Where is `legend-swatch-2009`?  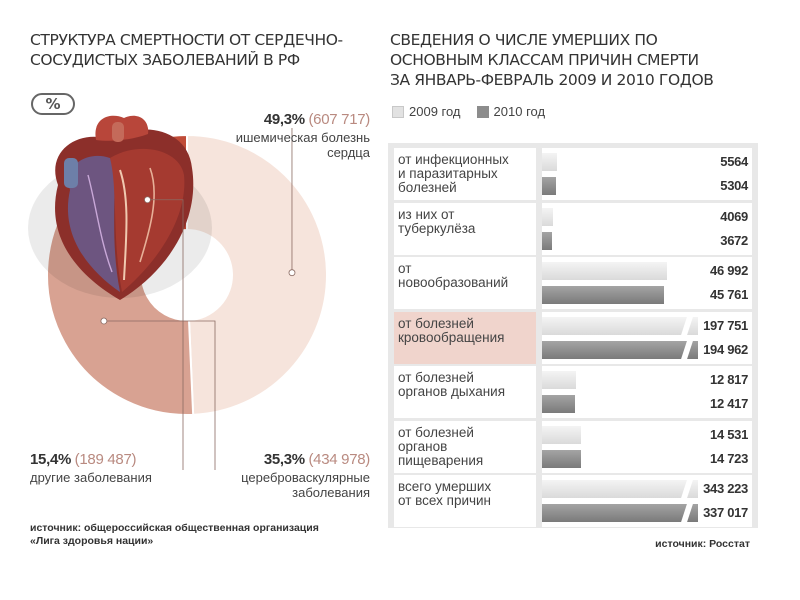
legend-swatch-2009 is located at coordinates (398, 111).